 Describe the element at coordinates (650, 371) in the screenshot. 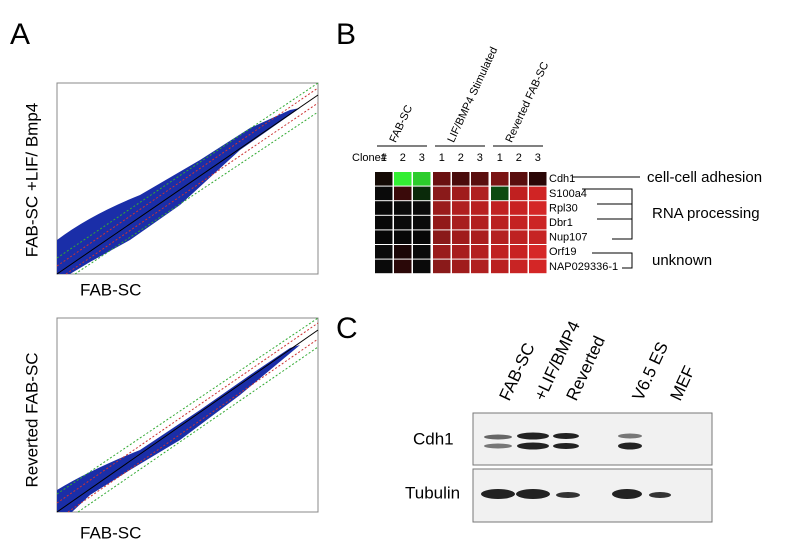

I see `lane-label: V6.5 ES` at that location.